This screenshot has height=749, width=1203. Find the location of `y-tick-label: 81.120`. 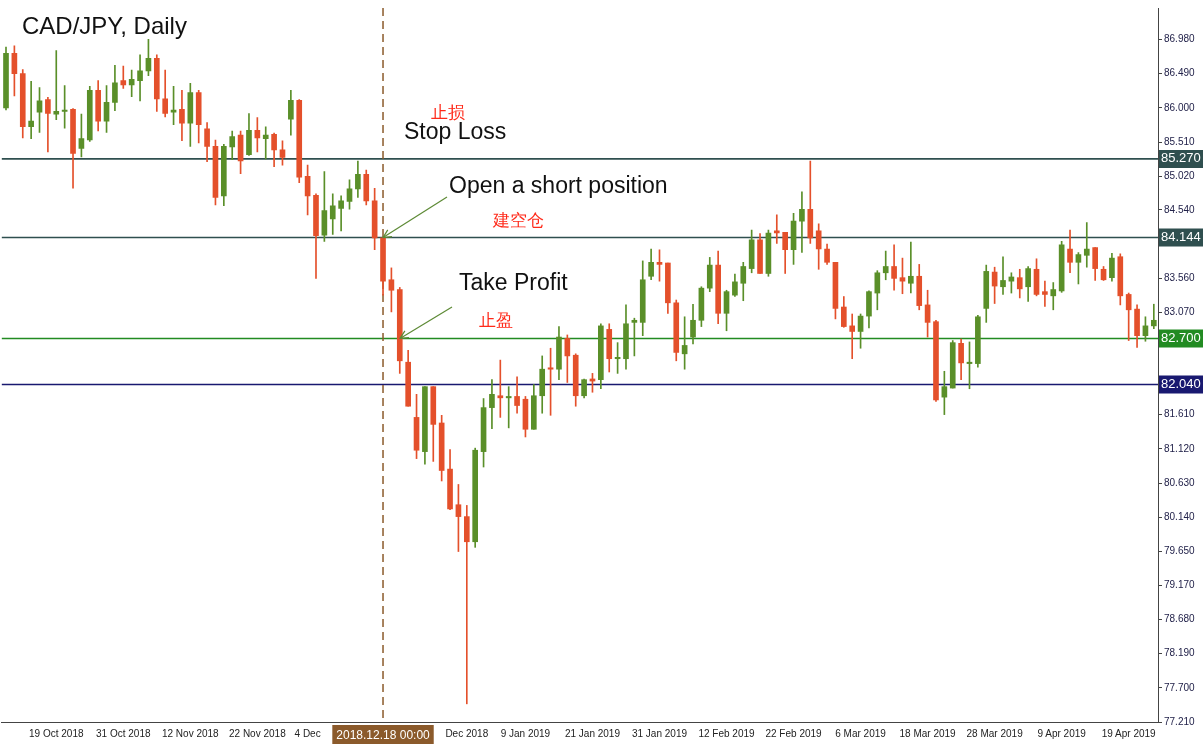

y-tick-label: 81.120 is located at coordinates (1180, 448).